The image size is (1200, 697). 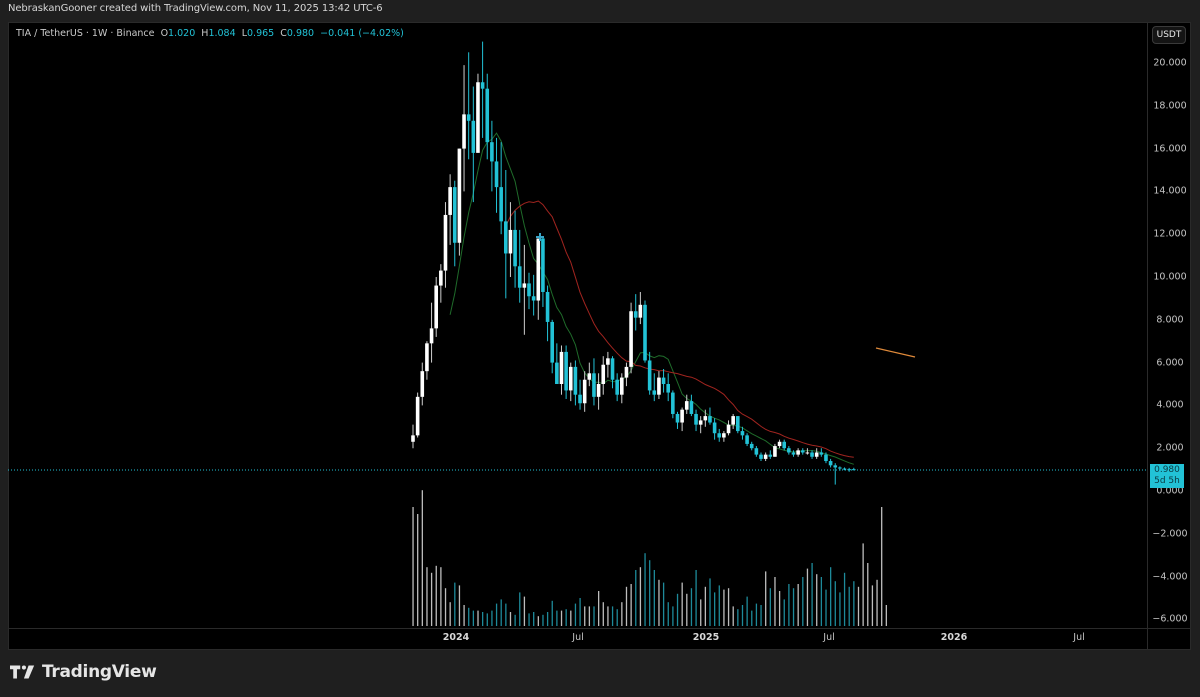 I want to click on price-tick-label: 12.000, so click(x=1170, y=234).